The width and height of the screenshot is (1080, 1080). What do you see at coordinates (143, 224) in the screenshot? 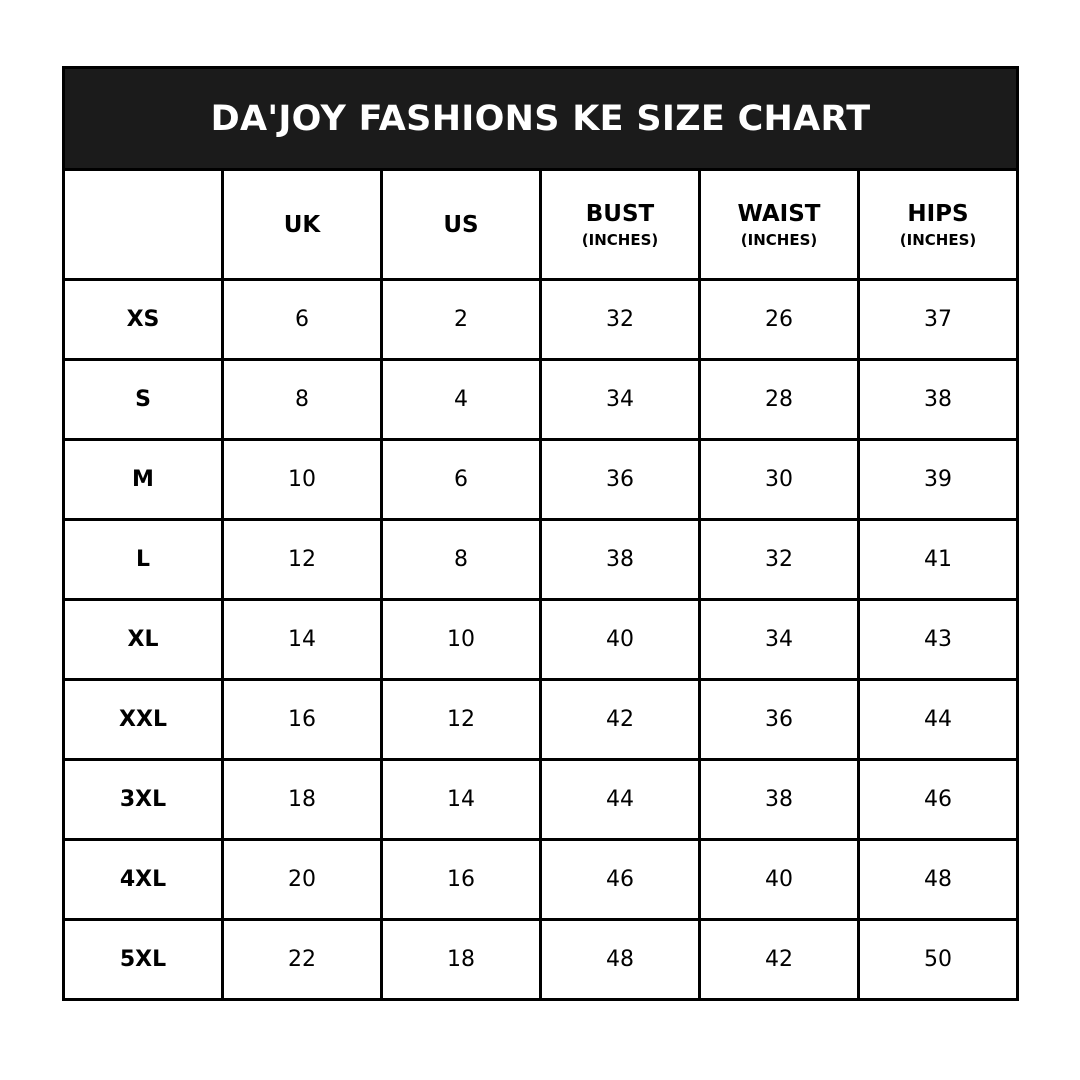
I see `column-header-size` at bounding box center [143, 224].